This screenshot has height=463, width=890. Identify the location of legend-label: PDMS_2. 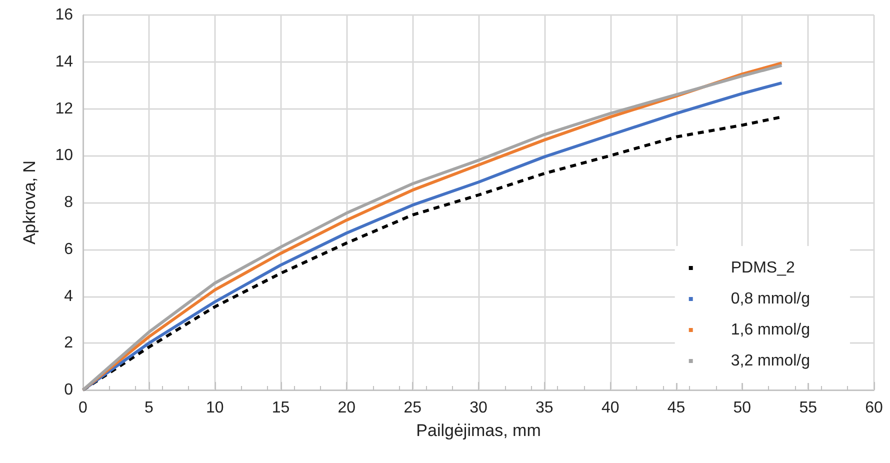
(762, 268).